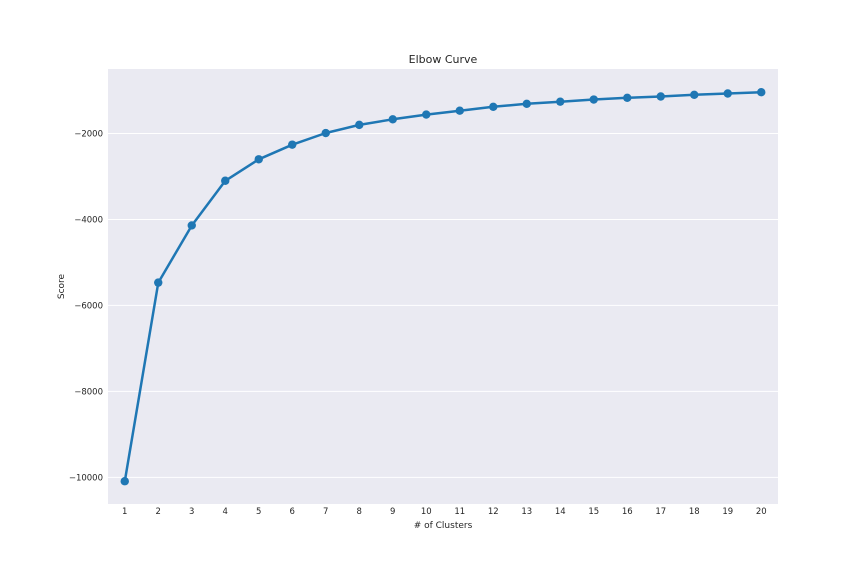  What do you see at coordinates (158, 512) in the screenshot?
I see `x-tick-label: 2` at bounding box center [158, 512].